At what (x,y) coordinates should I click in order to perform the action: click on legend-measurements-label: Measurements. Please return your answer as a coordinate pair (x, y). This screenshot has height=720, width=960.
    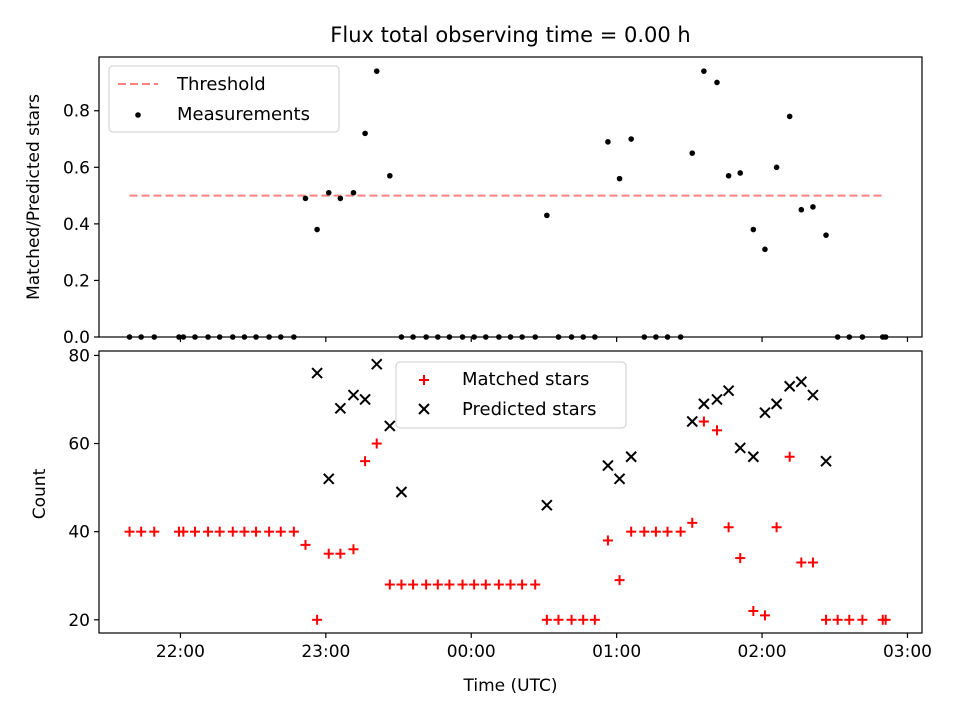
    Looking at the image, I should click on (243, 114).